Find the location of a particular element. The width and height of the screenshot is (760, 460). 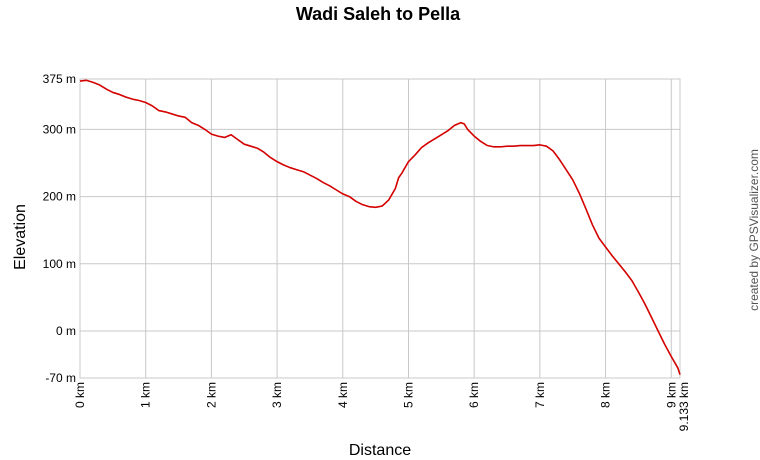

y-axis-ticks: 375 m 300 m 200 m 100 m 0 m -70 m is located at coordinates (59, 228).